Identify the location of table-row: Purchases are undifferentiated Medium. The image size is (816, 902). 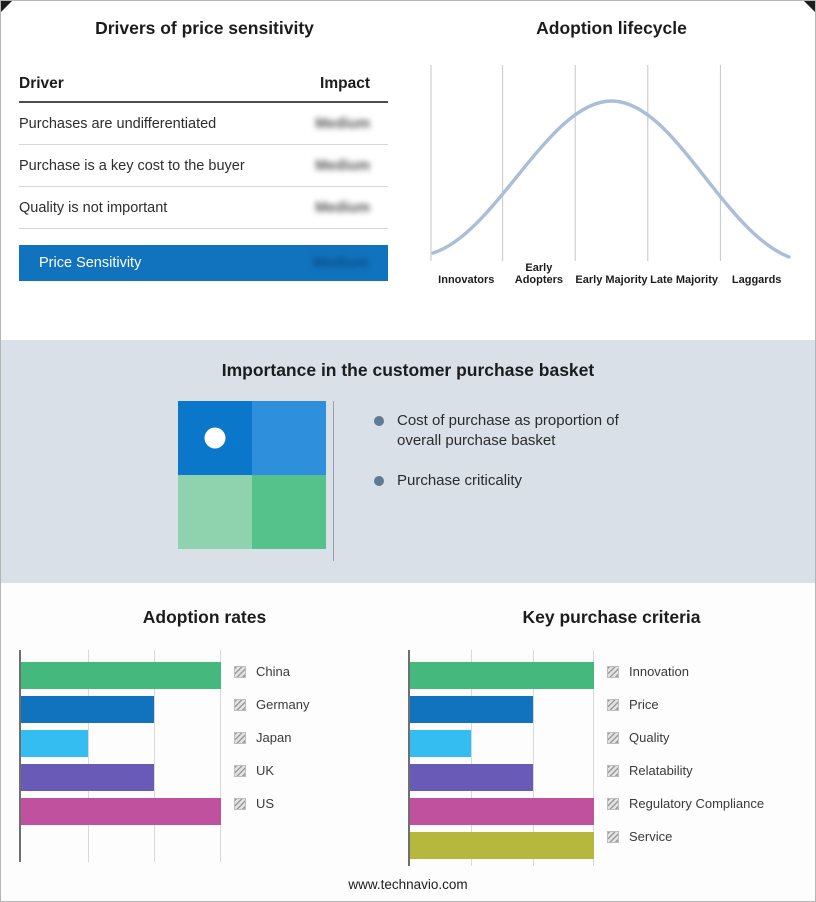
(203, 124).